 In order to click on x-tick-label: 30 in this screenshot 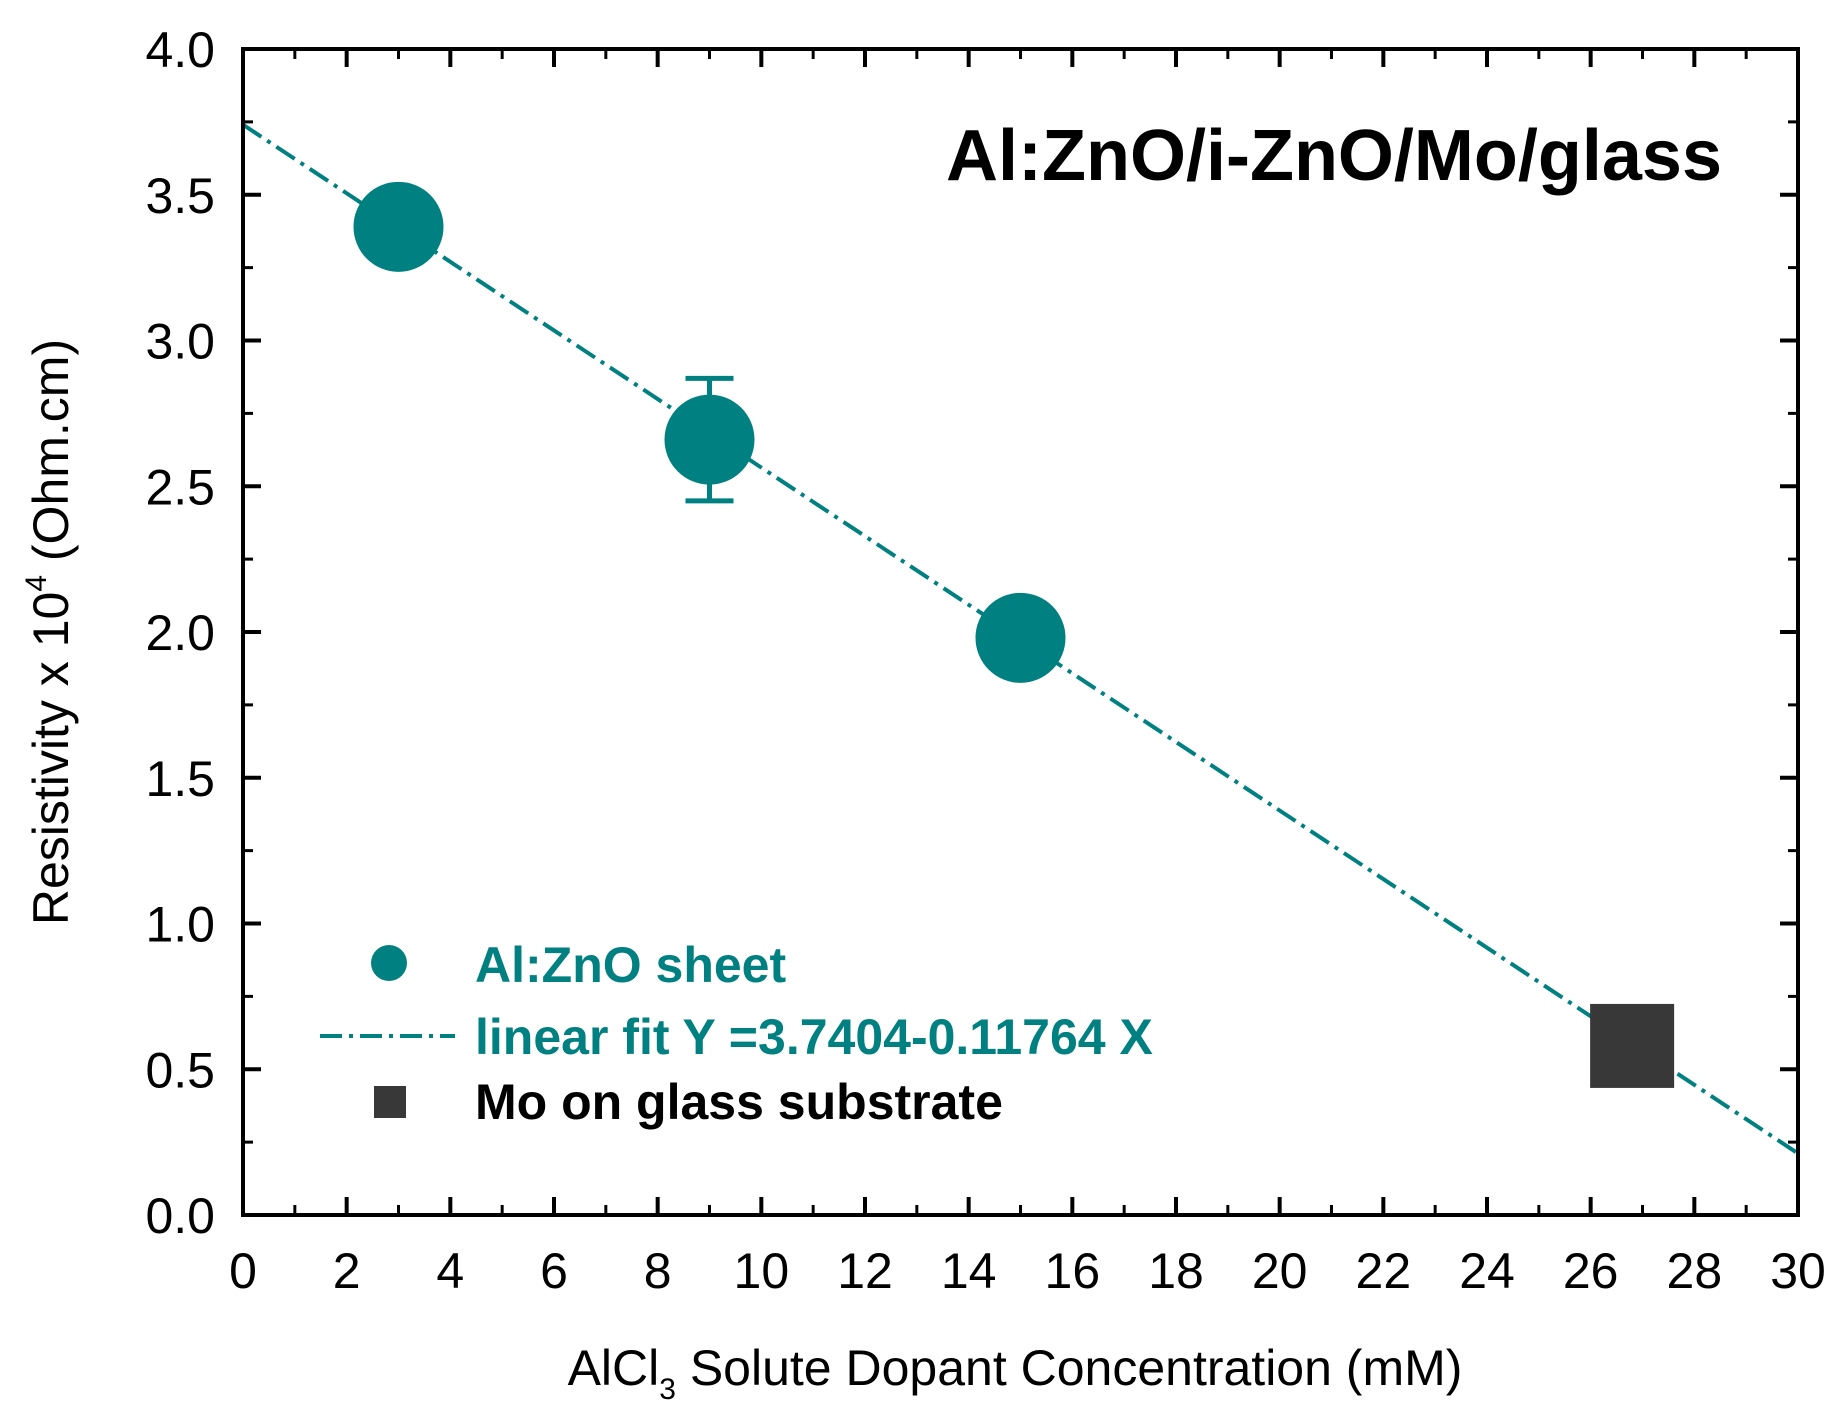, I will do `click(1798, 1271)`.